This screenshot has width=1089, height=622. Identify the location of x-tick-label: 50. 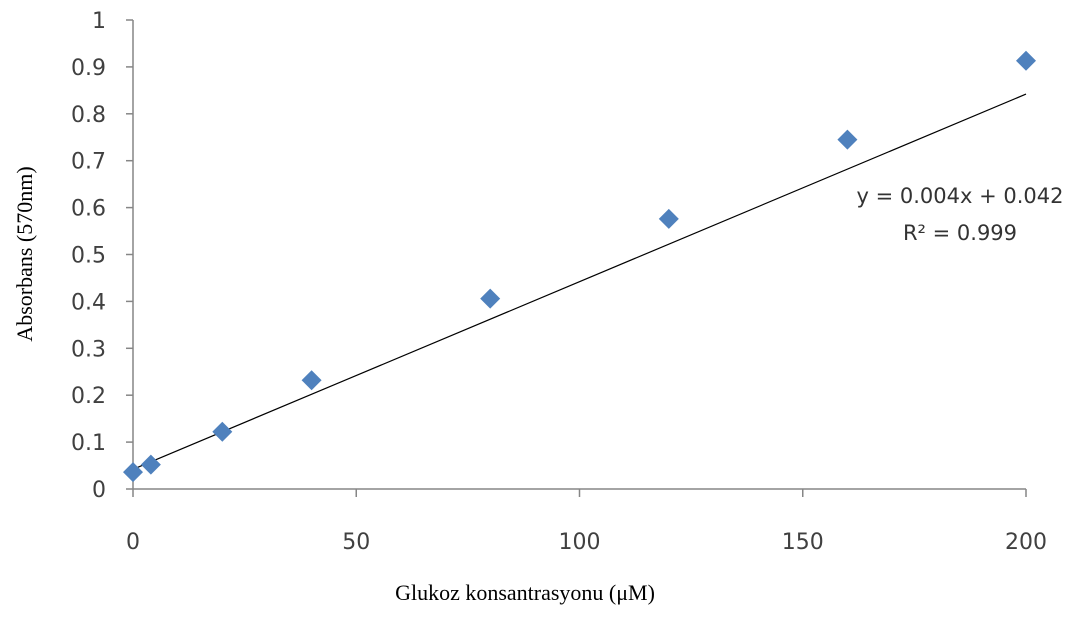
(356, 542).